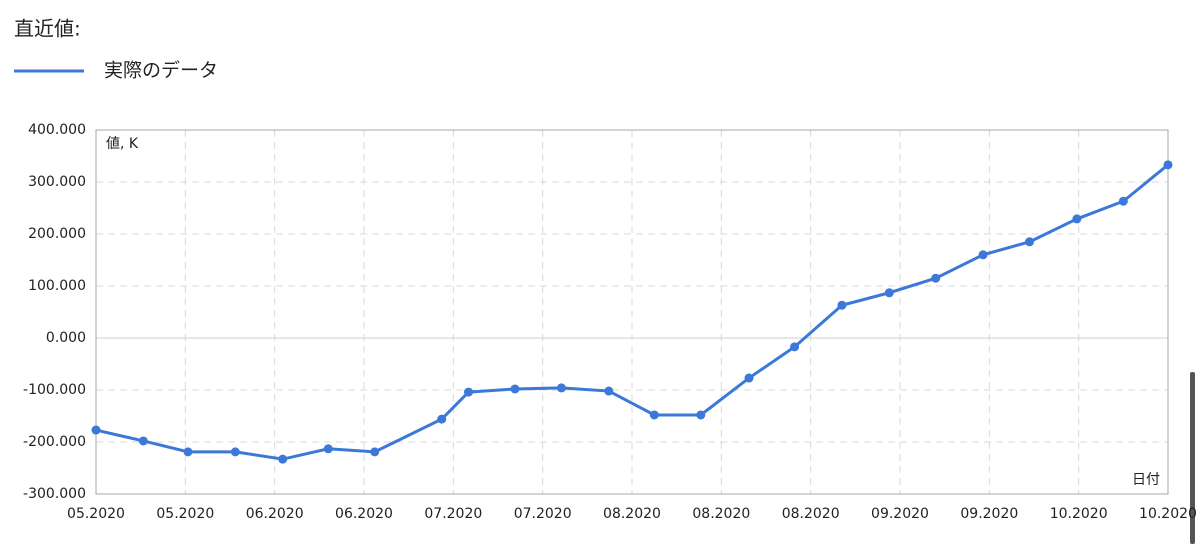 Image resolution: width=1200 pixels, height=548 pixels. What do you see at coordinates (54, 390) in the screenshot?
I see `y-tick-label: -100.000` at bounding box center [54, 390].